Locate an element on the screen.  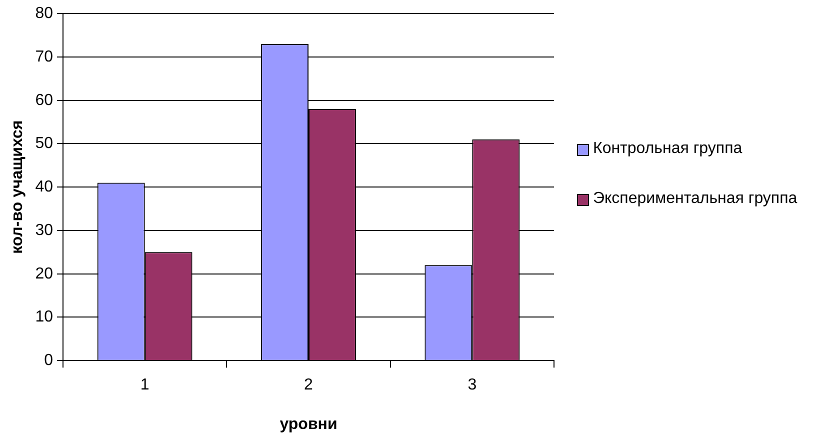
x-tick-label: 3 is located at coordinates (472, 385).